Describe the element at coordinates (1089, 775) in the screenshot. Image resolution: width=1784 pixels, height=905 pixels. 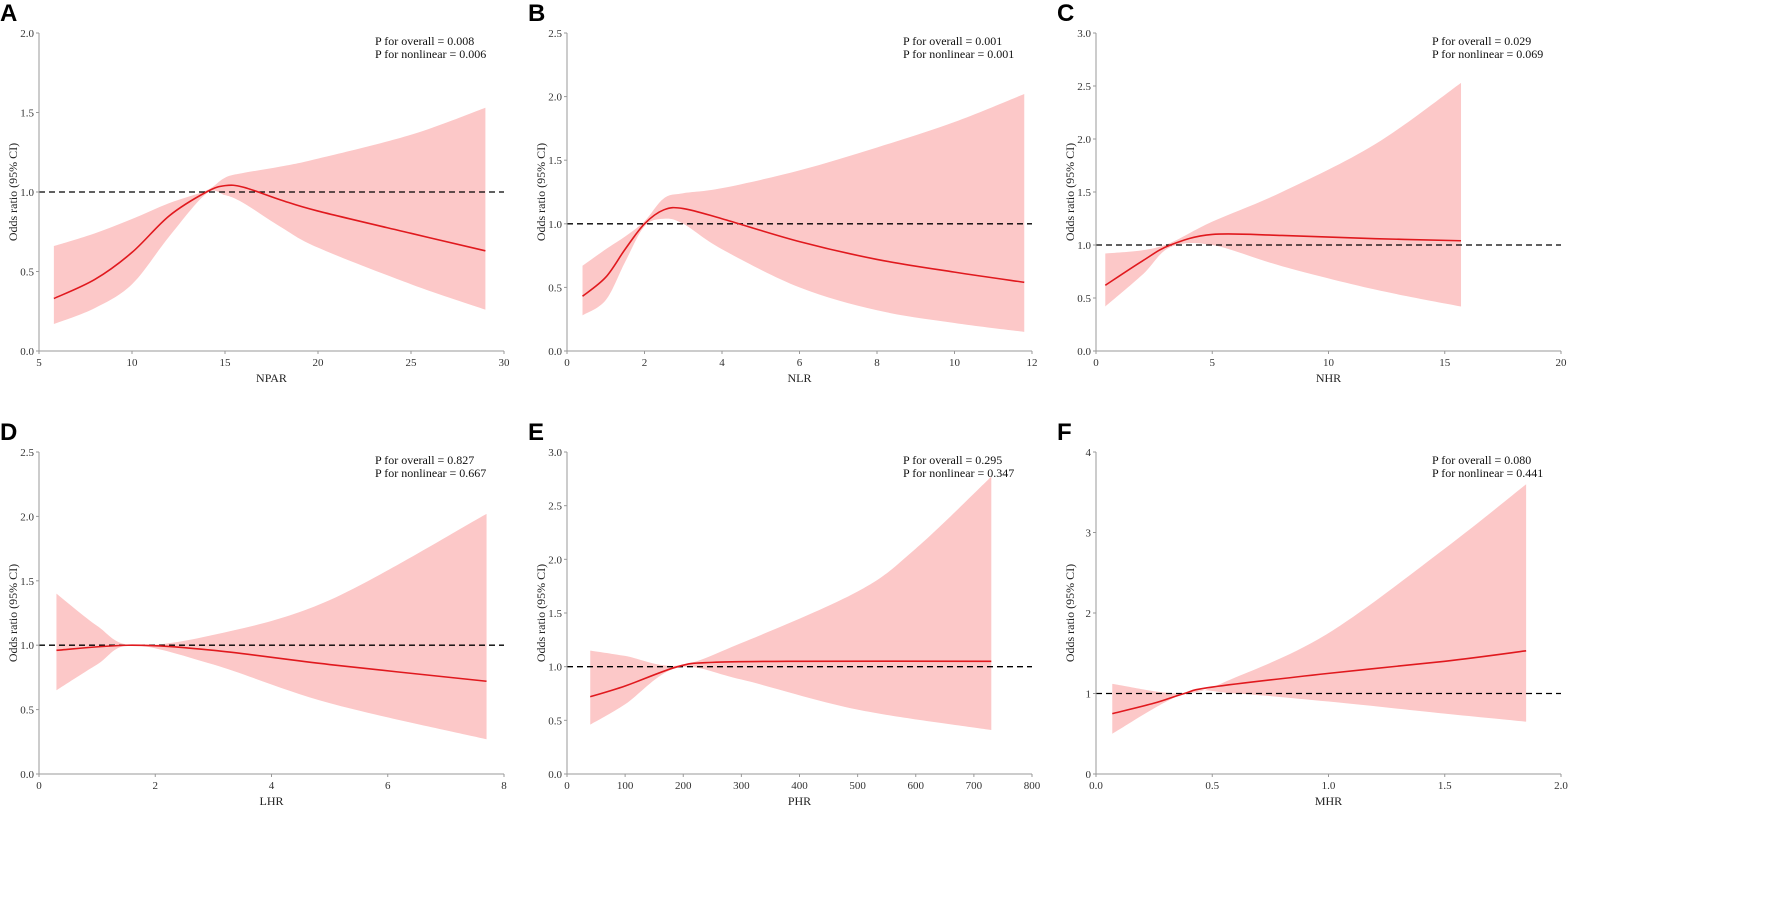
I see `y-tick-label: 0` at that location.